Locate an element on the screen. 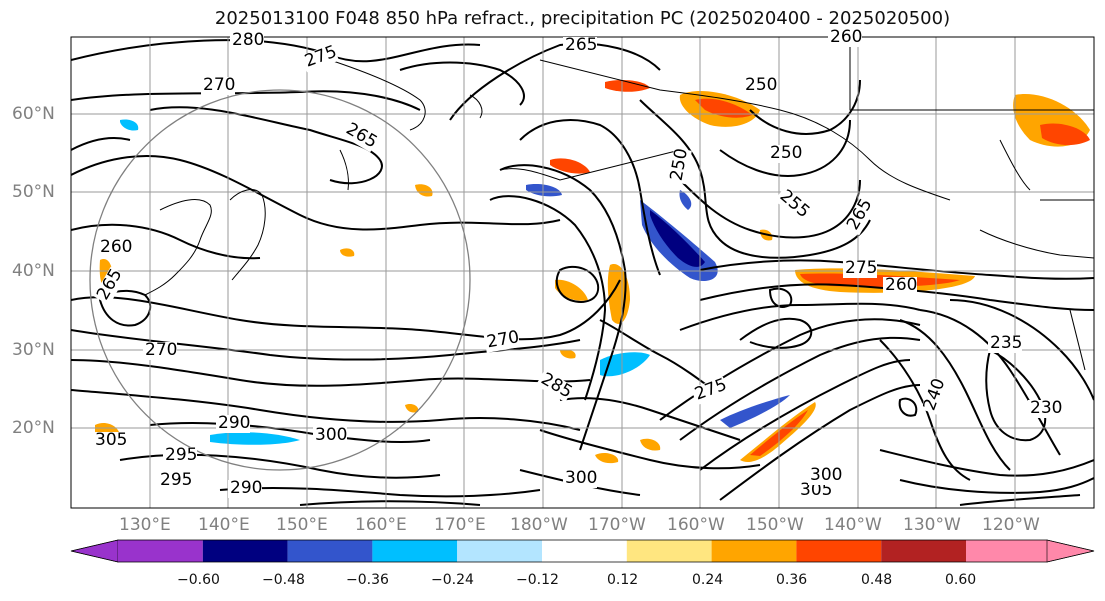 This screenshot has height=601, width=1105. lat-label-30n: 30°N is located at coordinates (33, 350).